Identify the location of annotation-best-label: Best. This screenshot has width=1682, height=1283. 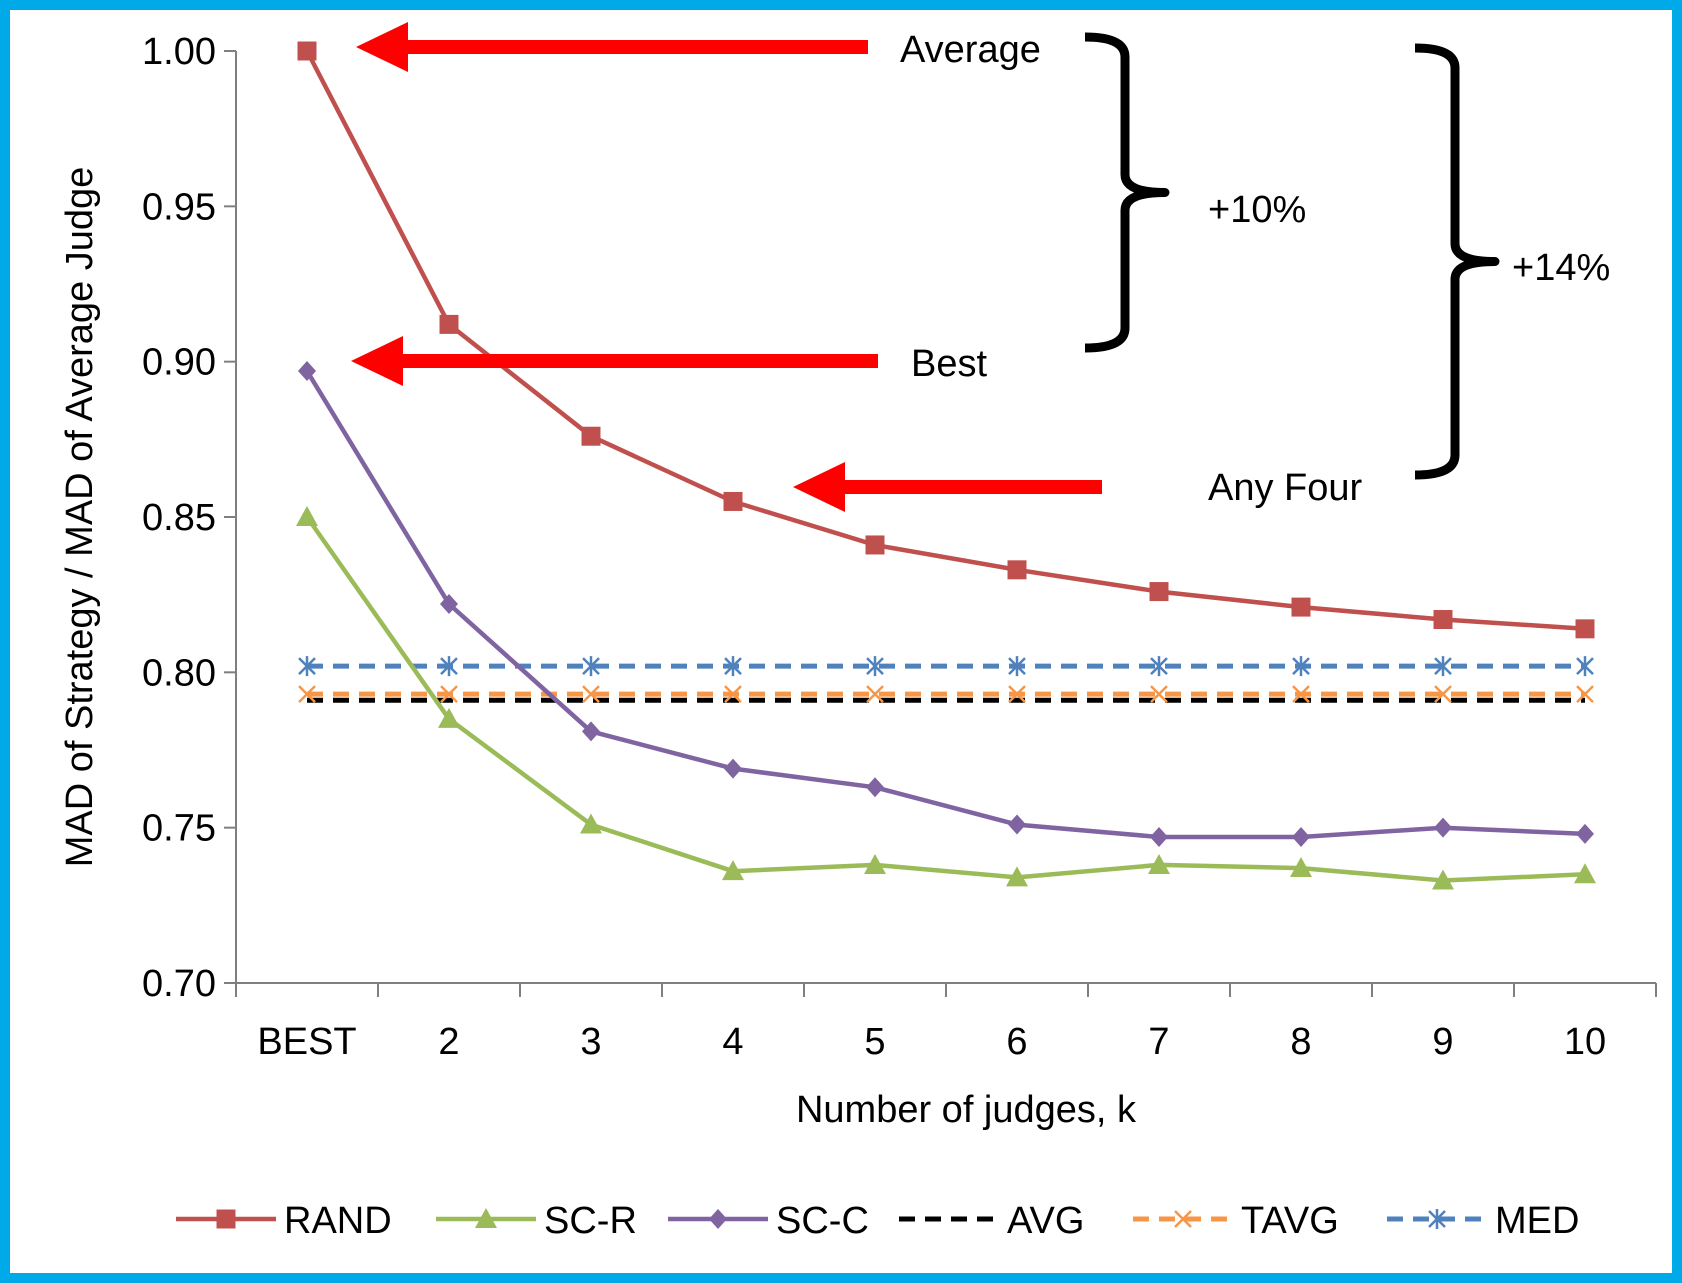
(949, 364).